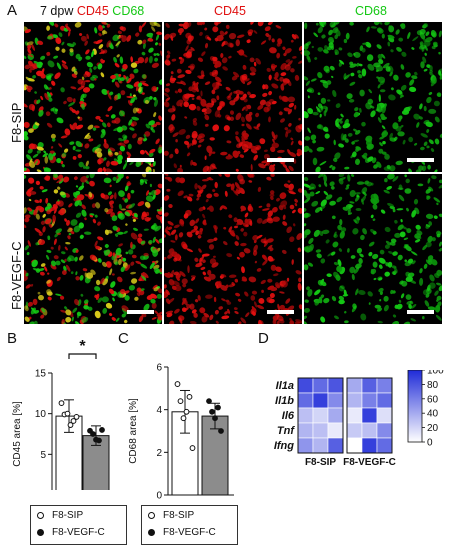 This screenshot has height=550, width=451. What do you see at coordinates (61, 414) in the screenshot?
I see `chart-cd45-area: 051015CD45 area [%]*` at bounding box center [61, 414].